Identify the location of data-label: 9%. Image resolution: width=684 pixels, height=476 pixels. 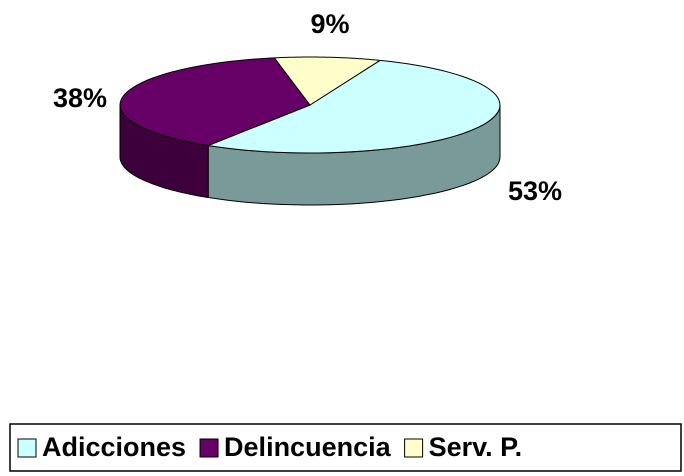
(329, 24).